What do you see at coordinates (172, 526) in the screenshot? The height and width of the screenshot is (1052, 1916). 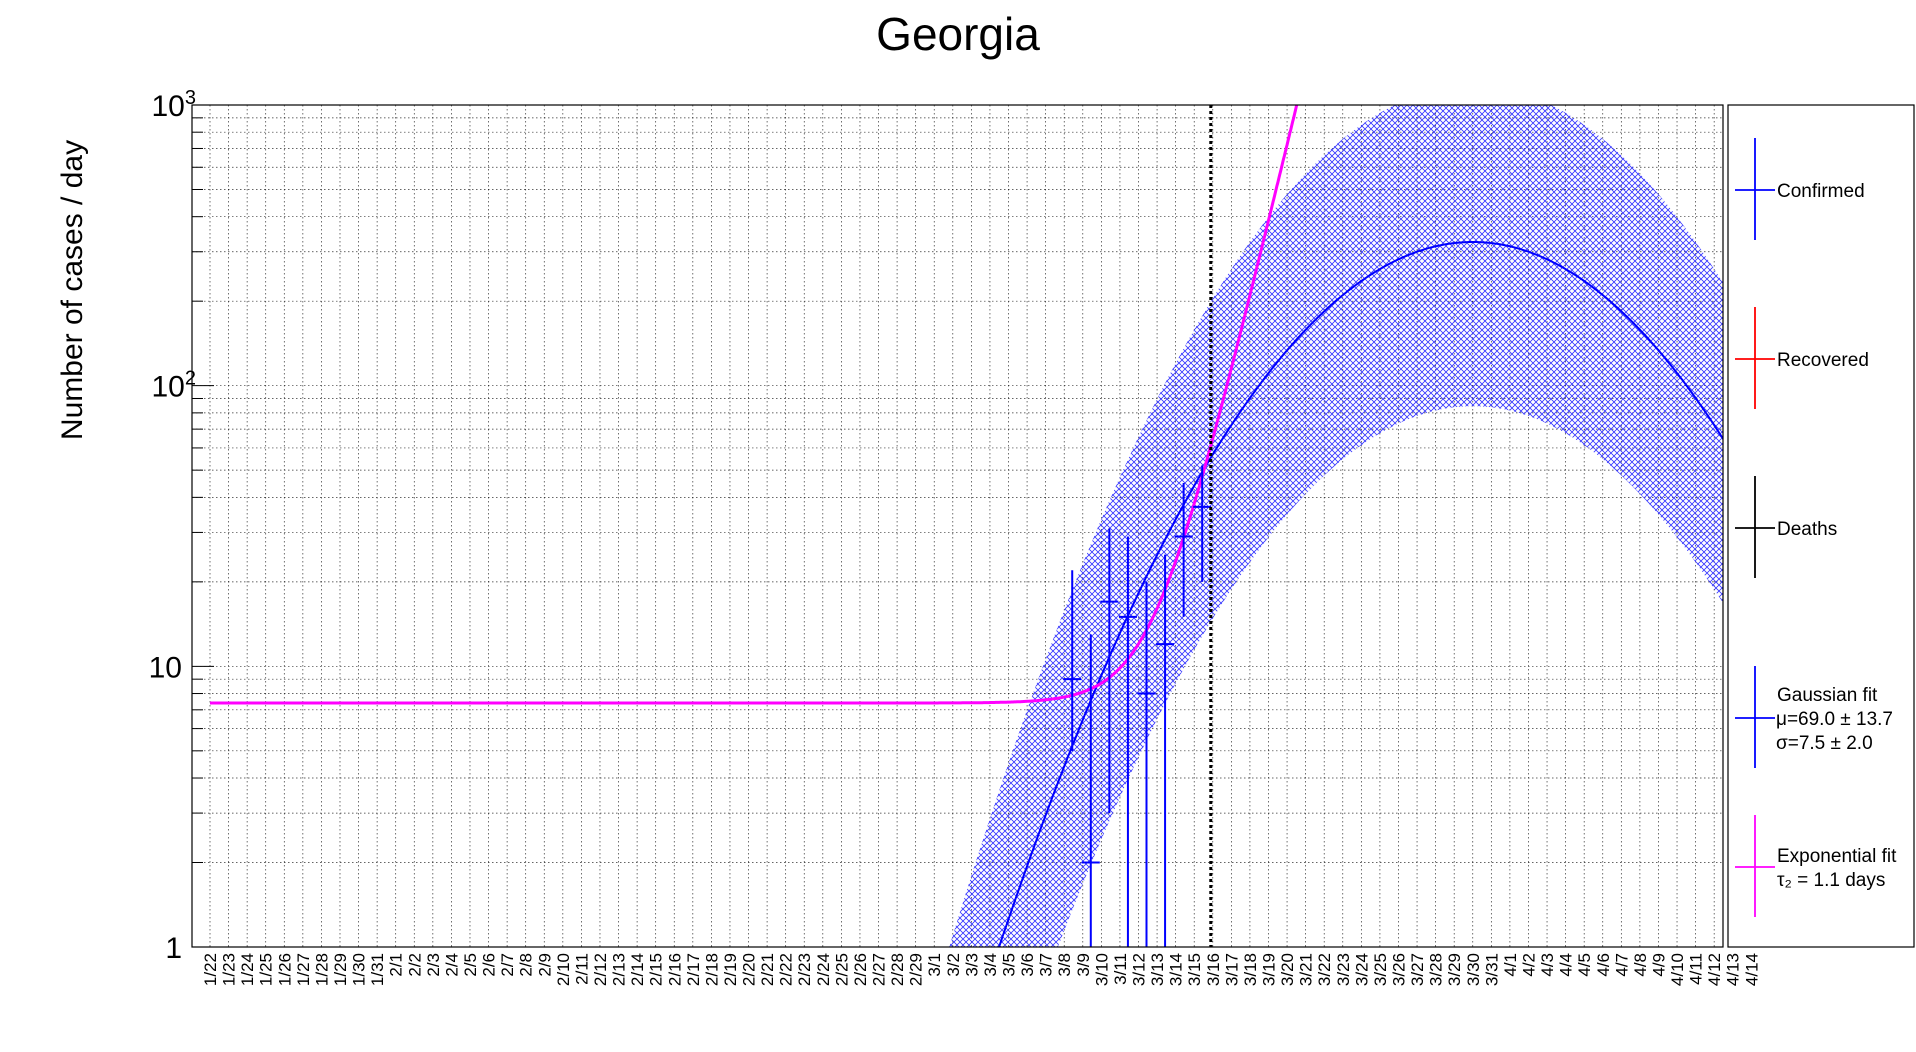 I see `y-tick-labels: 1 10 10² 10³` at bounding box center [172, 526].